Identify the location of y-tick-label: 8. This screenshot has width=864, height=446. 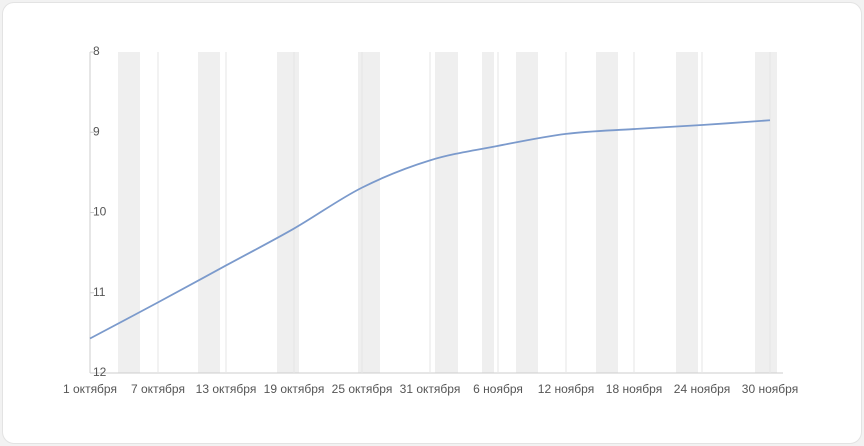
(96, 51).